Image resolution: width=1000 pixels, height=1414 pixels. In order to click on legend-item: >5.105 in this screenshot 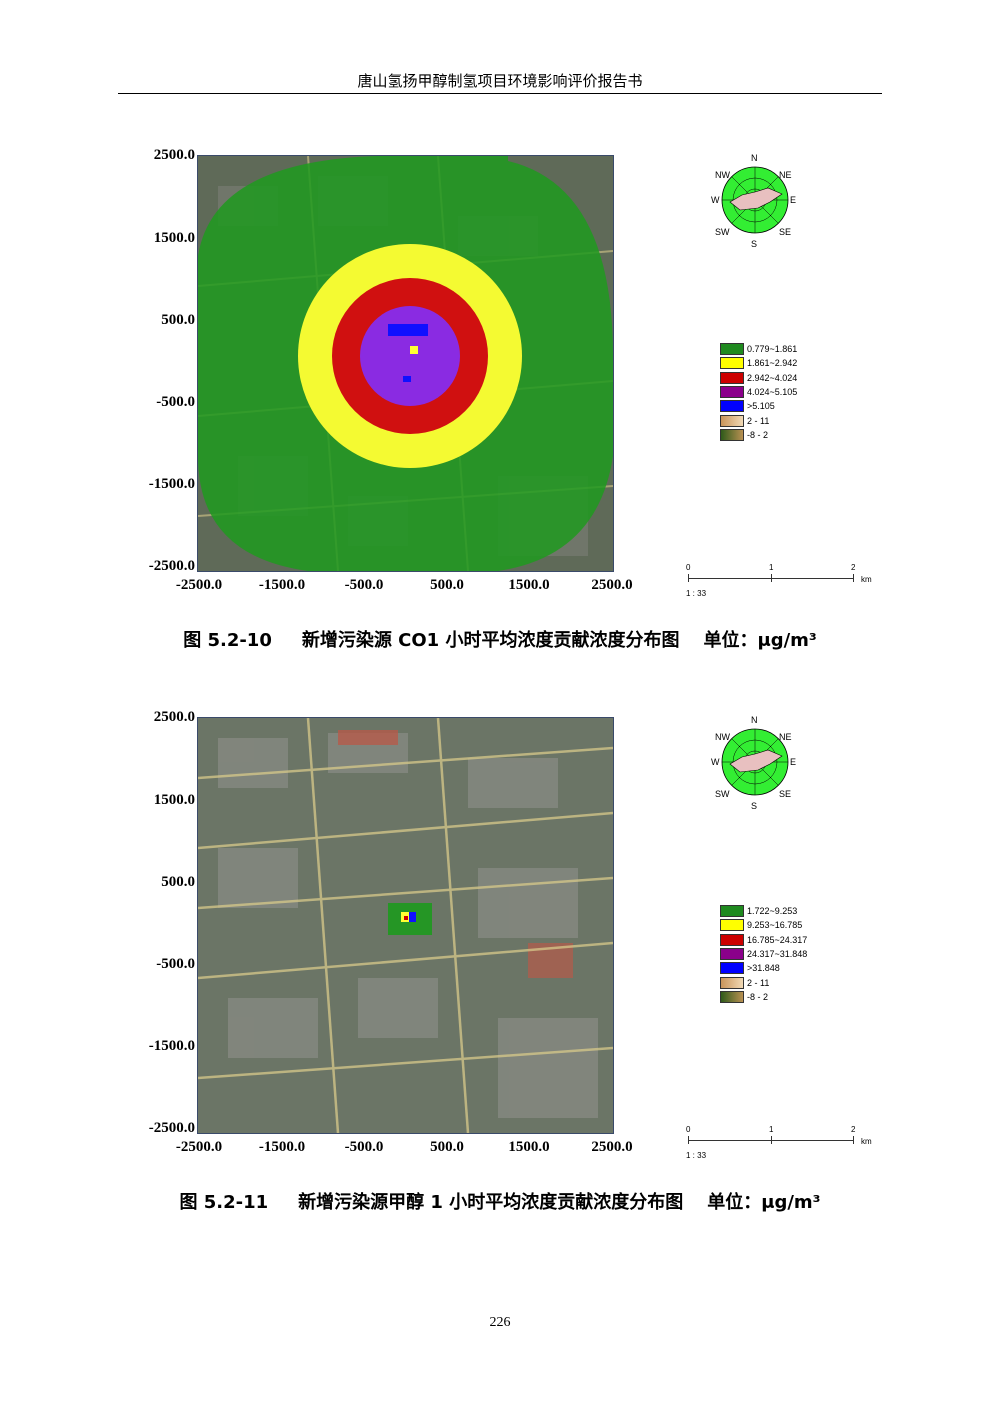, I will do `click(758, 406)`.